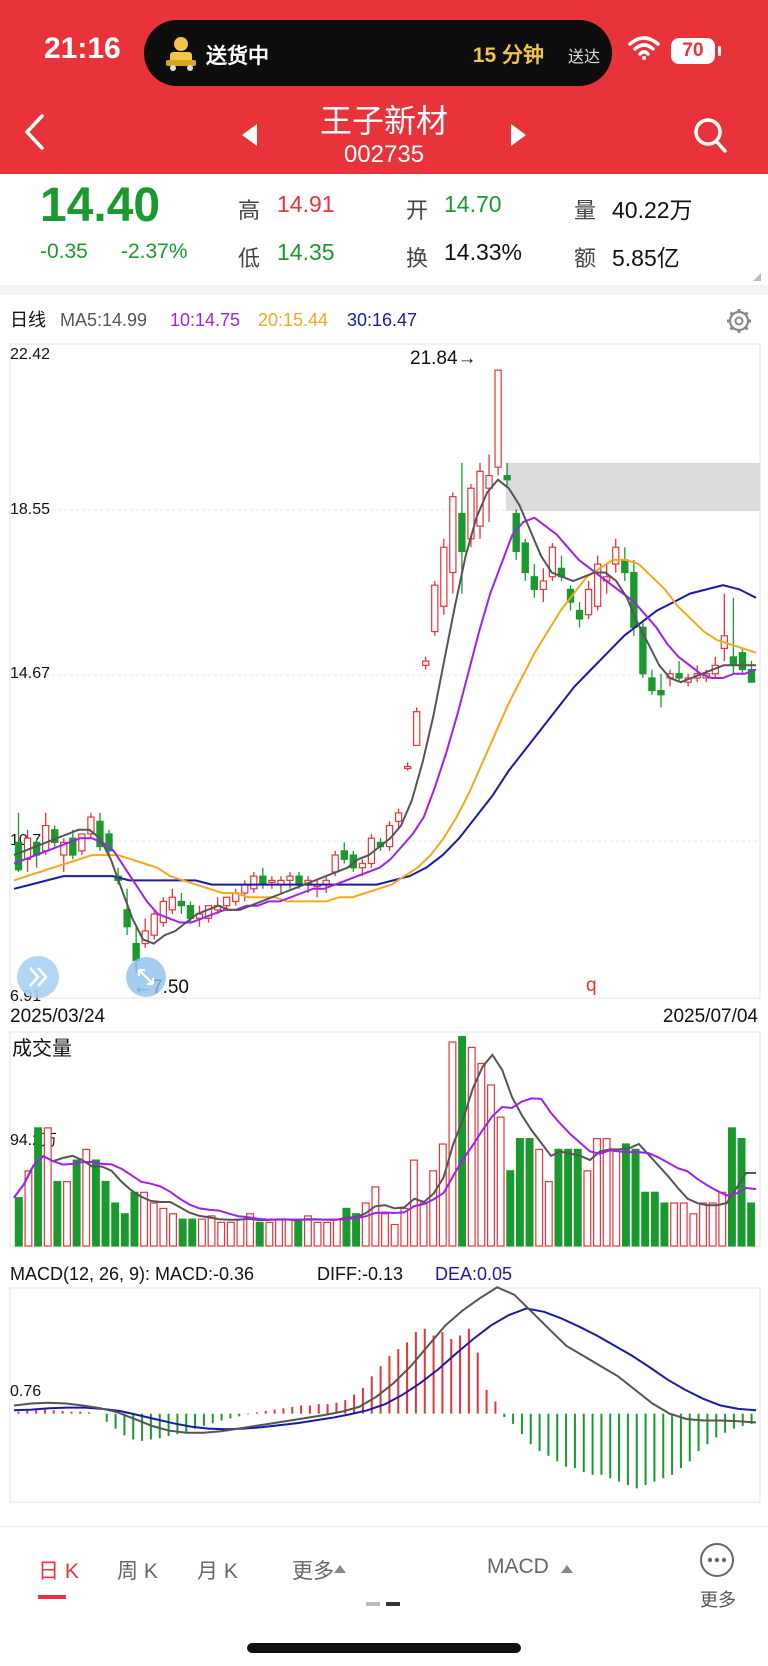 Image resolution: width=768 pixels, height=1666 pixels. I want to click on tab-daily-k: 日 K, so click(58, 1571).